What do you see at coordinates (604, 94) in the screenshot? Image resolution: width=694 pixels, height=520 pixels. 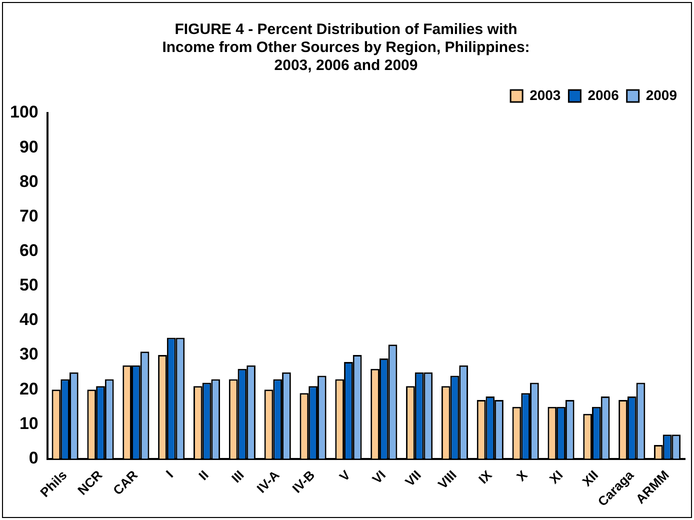 I see `legend-label: 2006` at bounding box center [604, 94].